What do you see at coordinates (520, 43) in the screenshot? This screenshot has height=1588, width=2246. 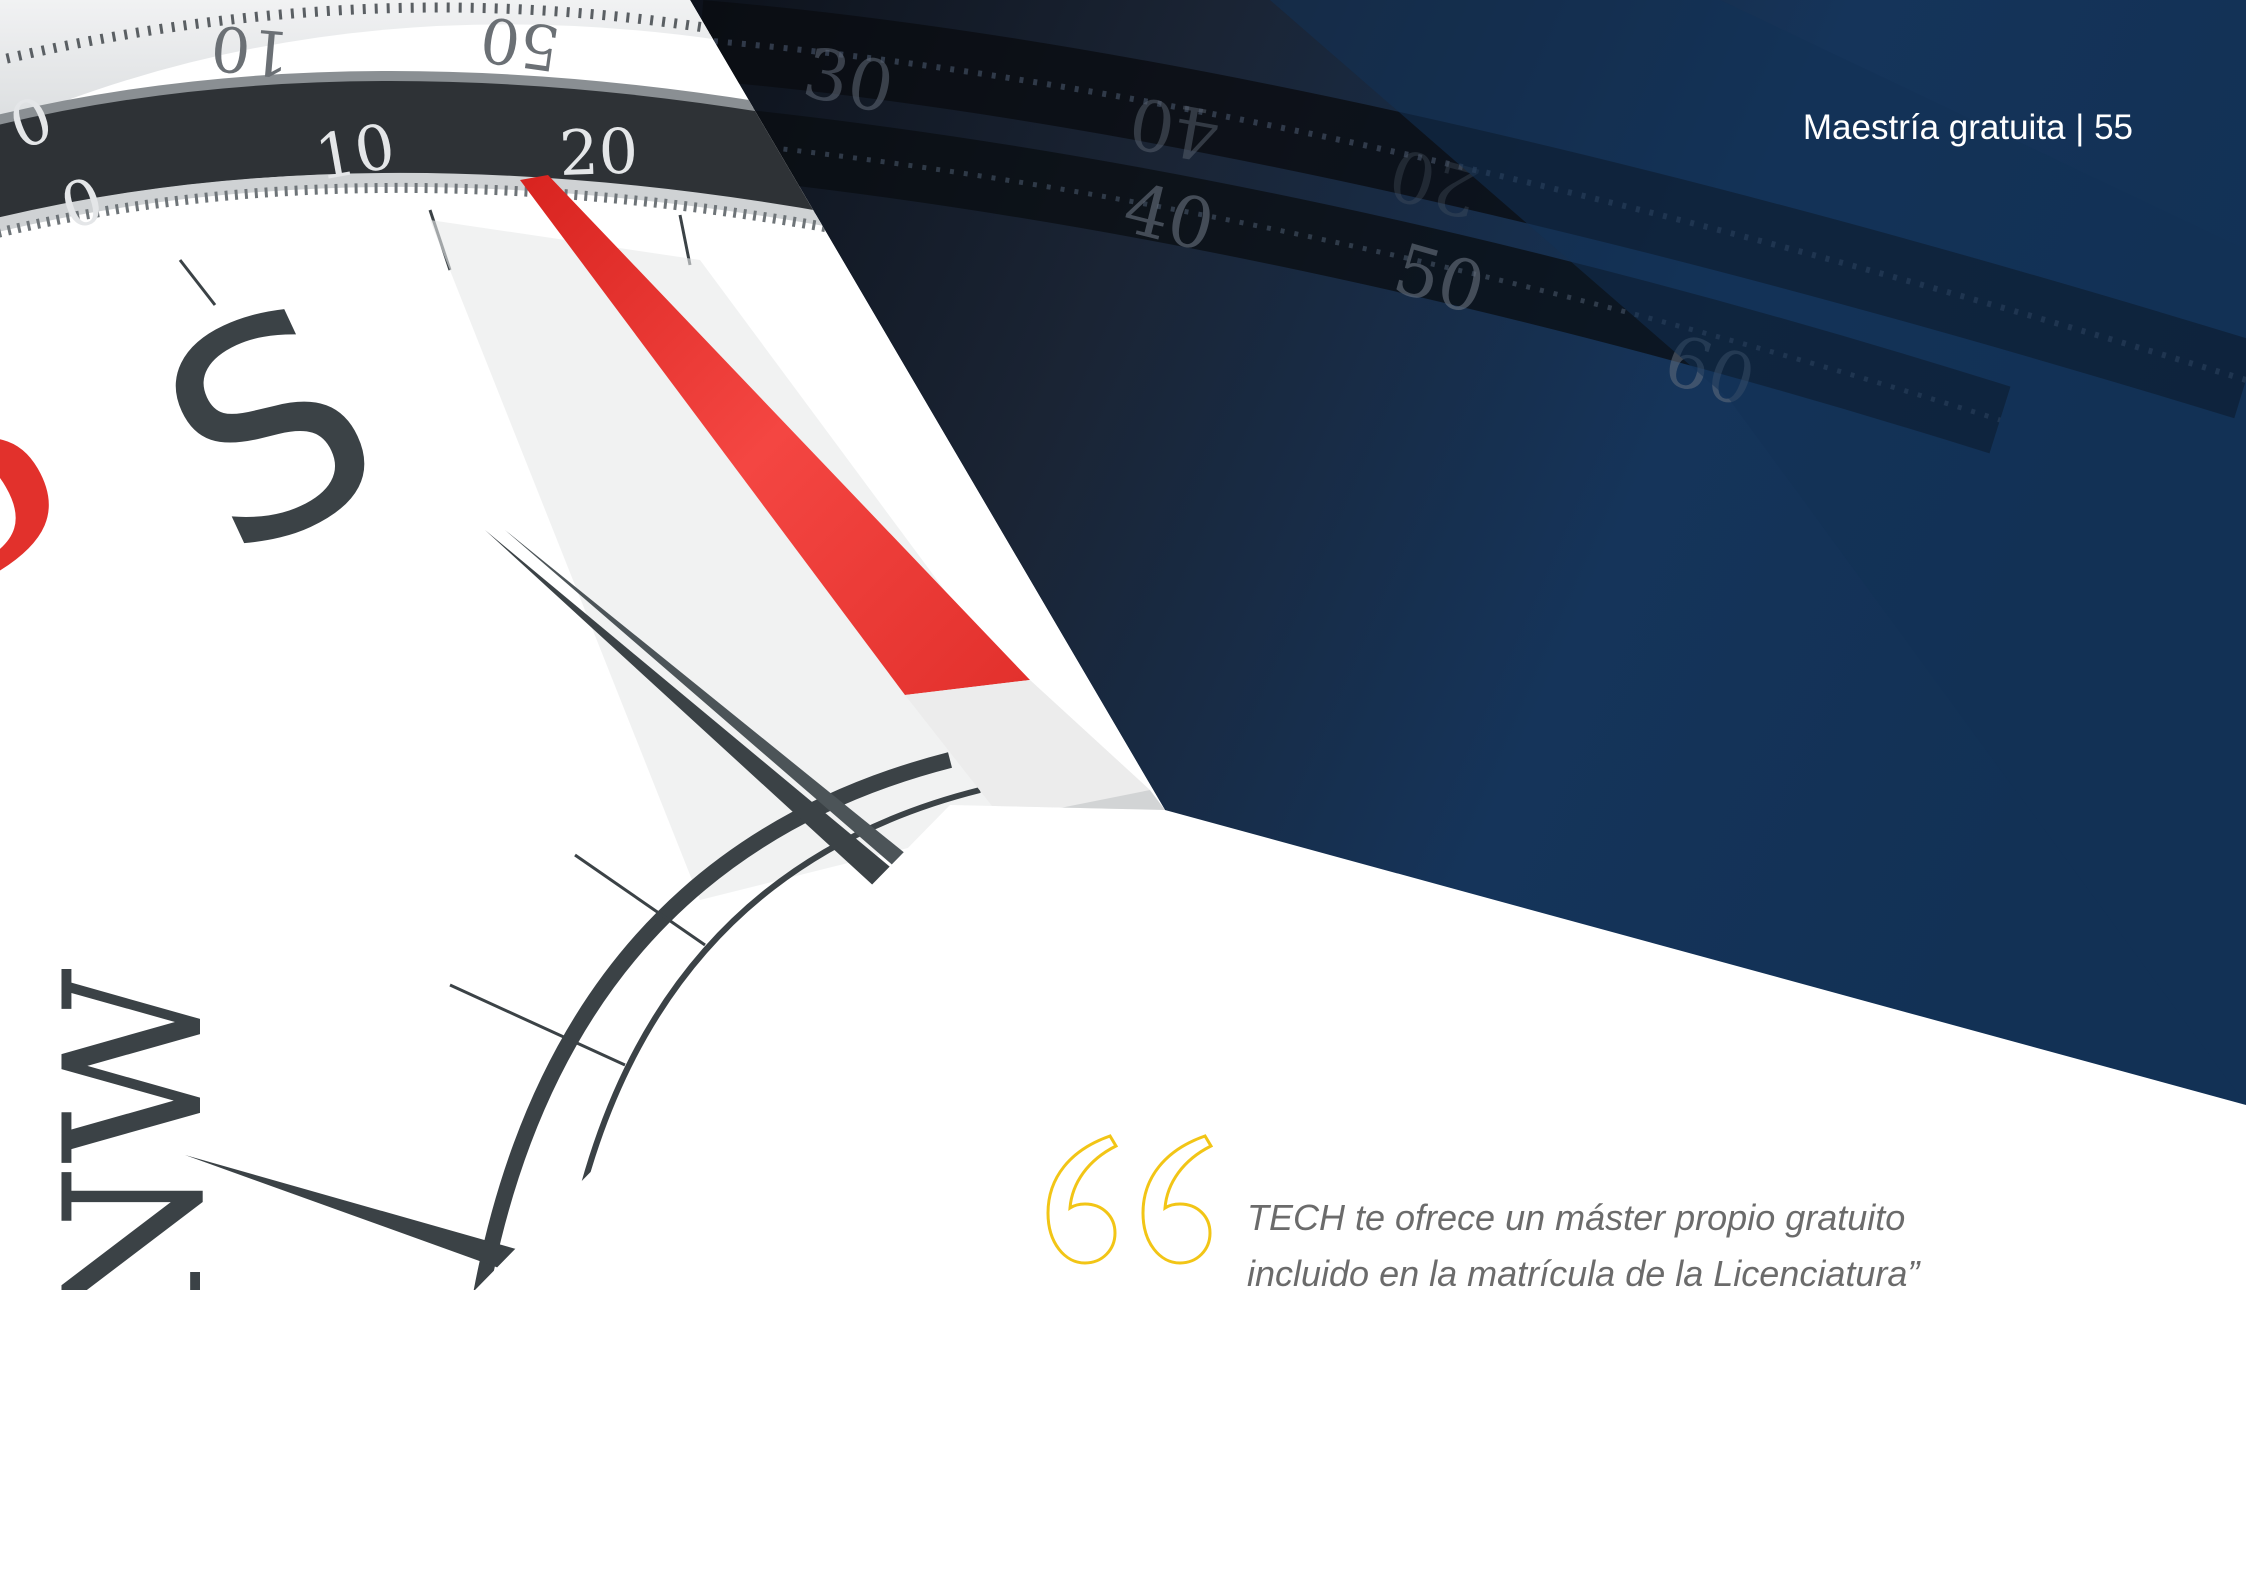 I see `svg-text: 50` at bounding box center [520, 43].